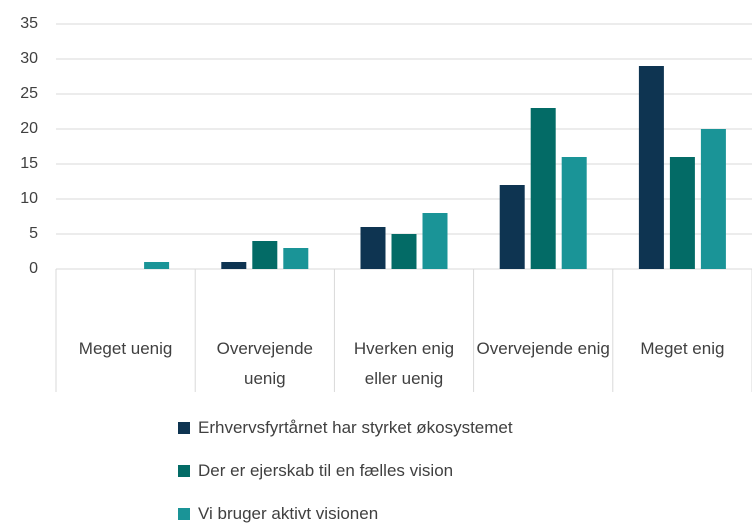 The width and height of the screenshot is (752, 529). What do you see at coordinates (288, 513) in the screenshot?
I see `legend-label: Vi bruger aktivt visionen` at bounding box center [288, 513].